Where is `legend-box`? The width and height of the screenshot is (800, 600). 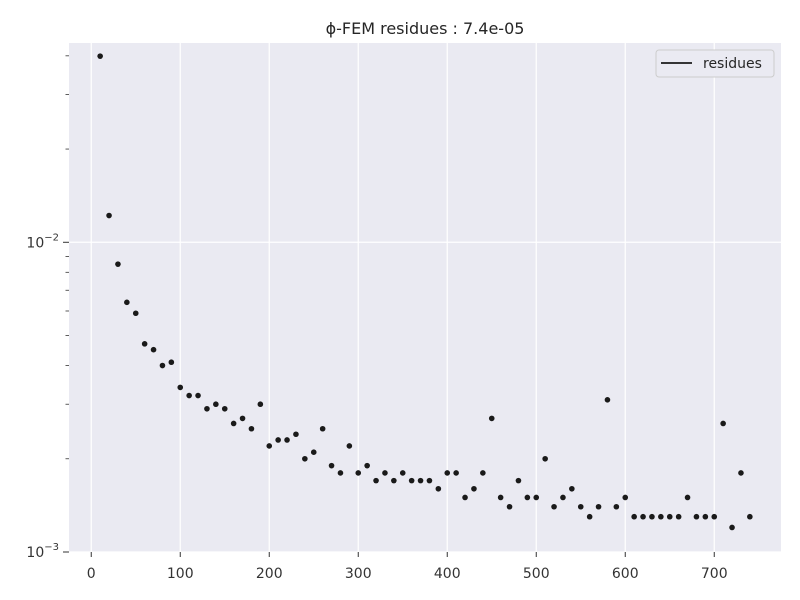 legend-box is located at coordinates (715, 63).